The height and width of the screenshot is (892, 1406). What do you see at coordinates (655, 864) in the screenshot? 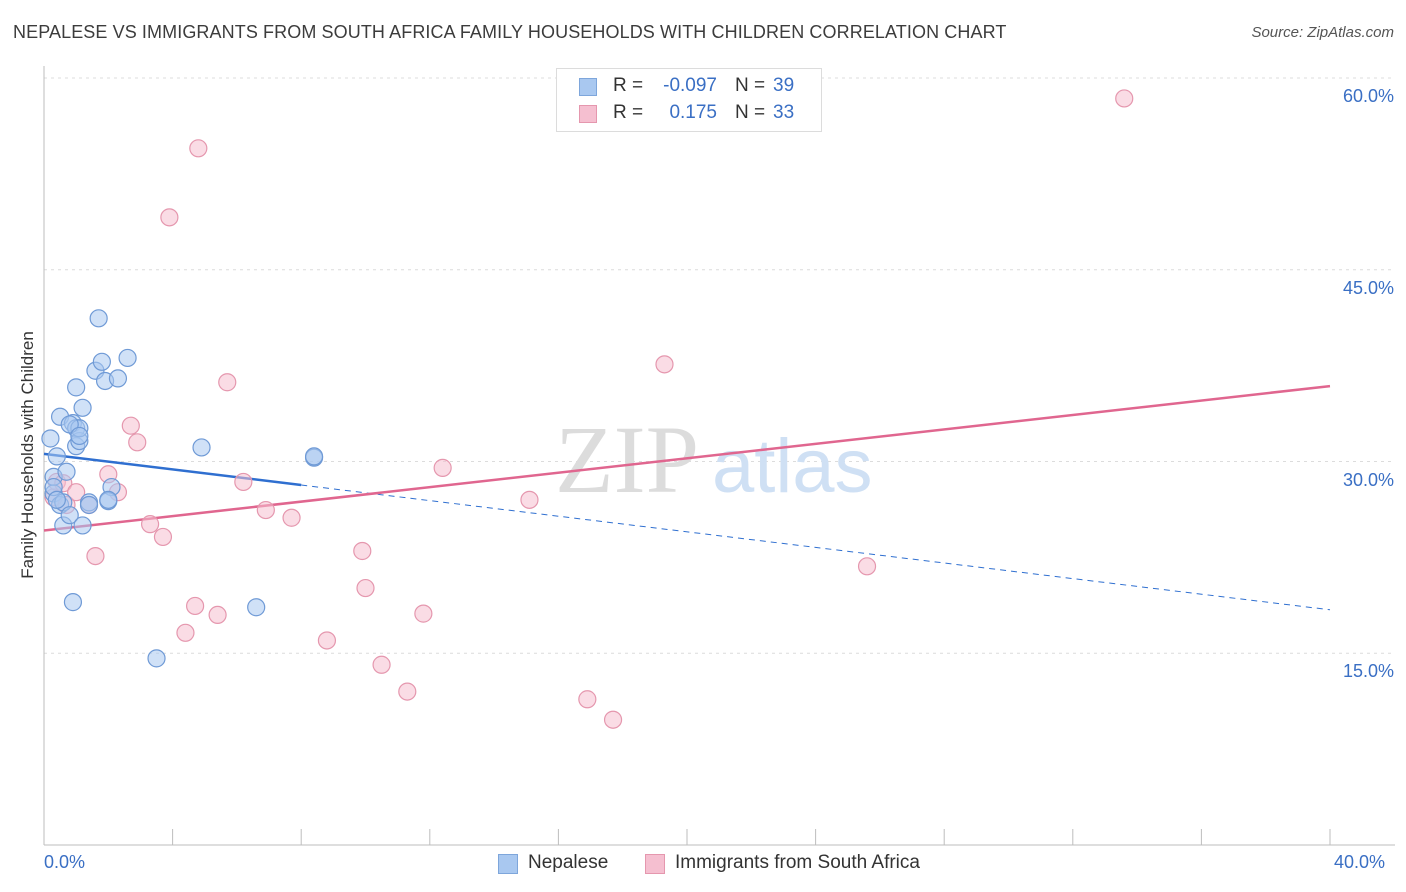
I see `bottom-legend-swatch-immigrants` at bounding box center [655, 864].